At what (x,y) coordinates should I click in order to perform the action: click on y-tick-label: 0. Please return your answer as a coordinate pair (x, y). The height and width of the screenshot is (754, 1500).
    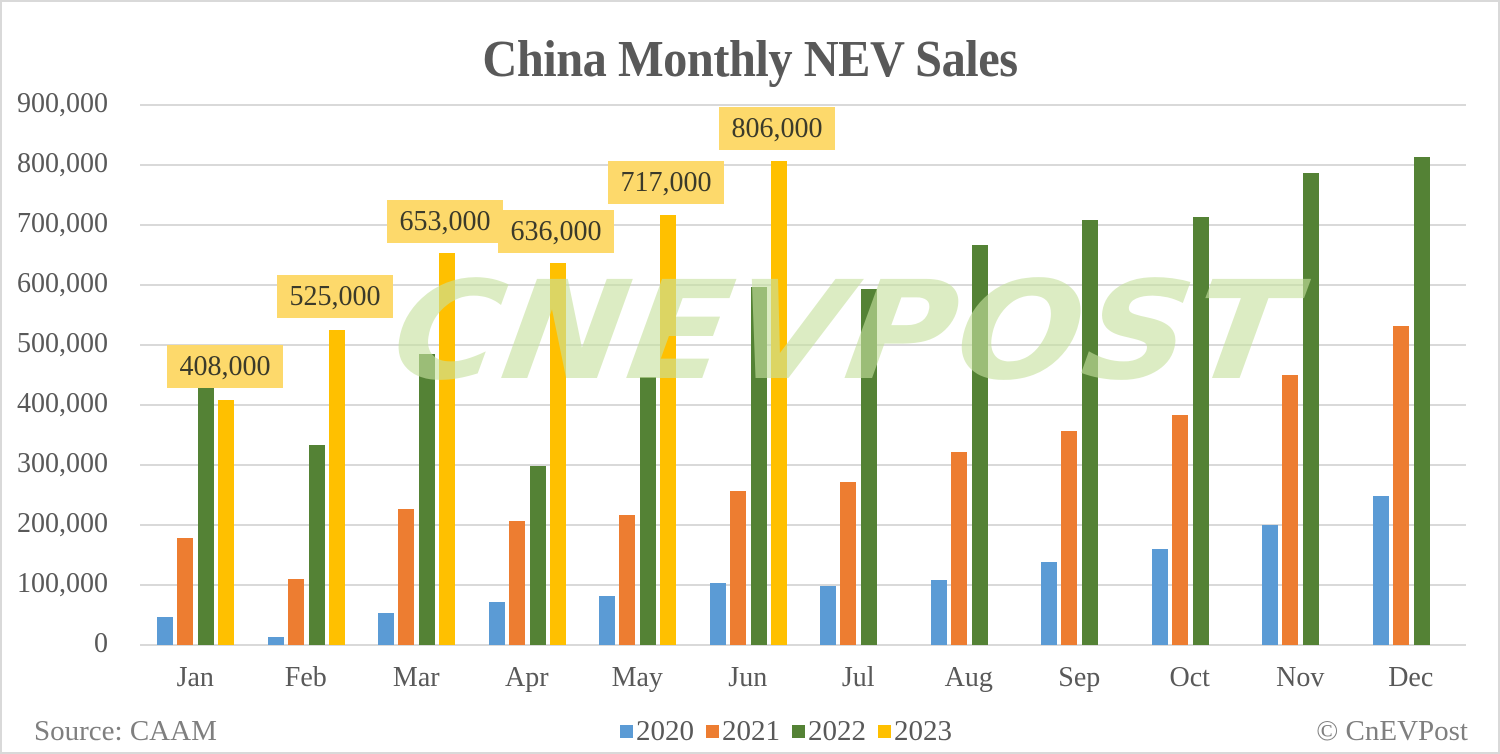
    Looking at the image, I should click on (101, 643).